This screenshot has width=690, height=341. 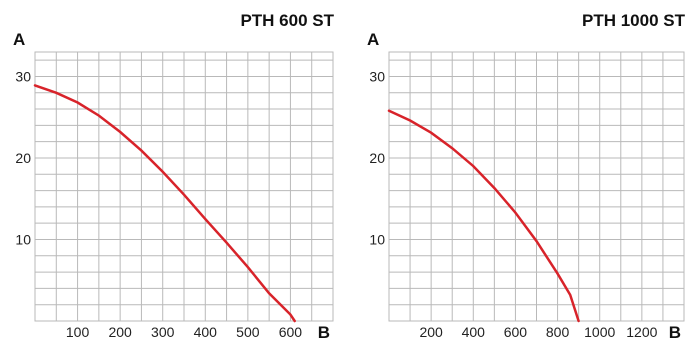 What do you see at coordinates (206, 332) in the screenshot?
I see `chart1-x-tick-label: 400` at bounding box center [206, 332].